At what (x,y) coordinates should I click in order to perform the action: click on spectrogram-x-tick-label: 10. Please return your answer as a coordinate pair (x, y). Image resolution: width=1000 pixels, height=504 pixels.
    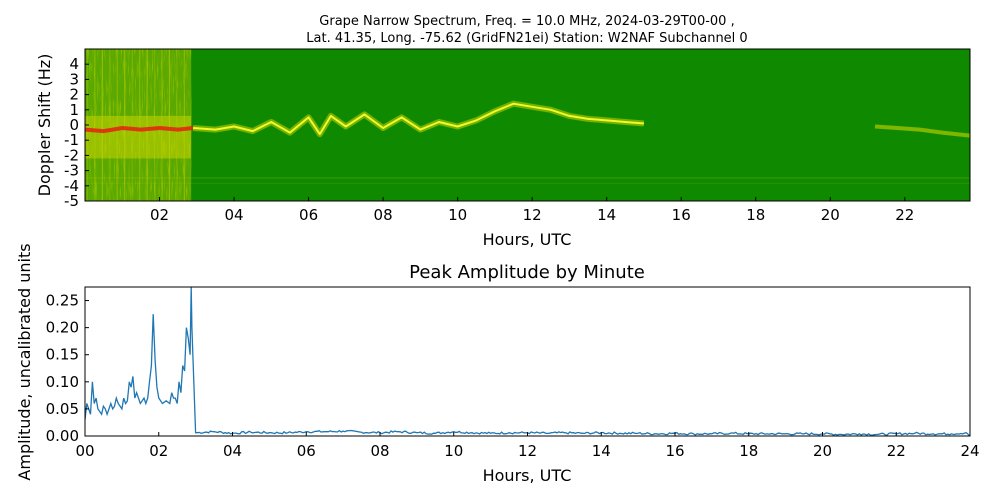
    Looking at the image, I should click on (457, 215).